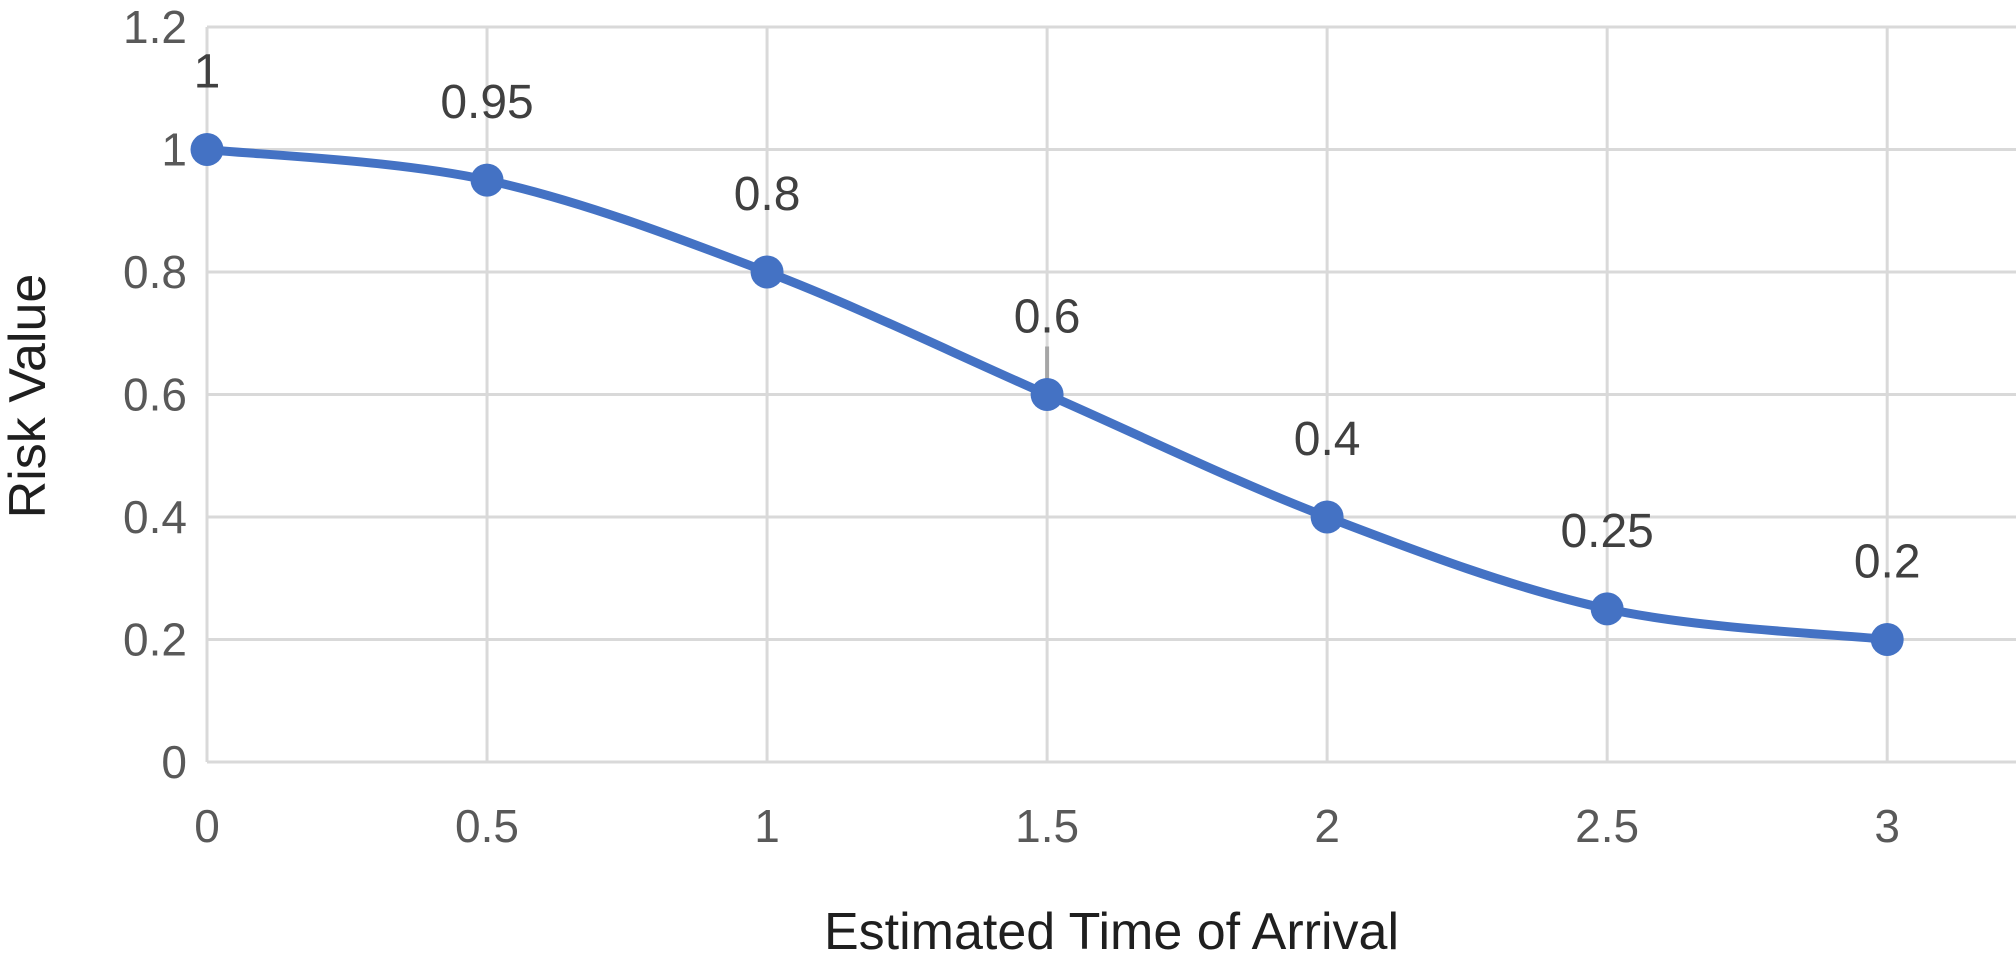 The width and height of the screenshot is (2016, 965). Describe the element at coordinates (155, 272) in the screenshot. I see `y-axis-tick-label: 0.8` at that location.